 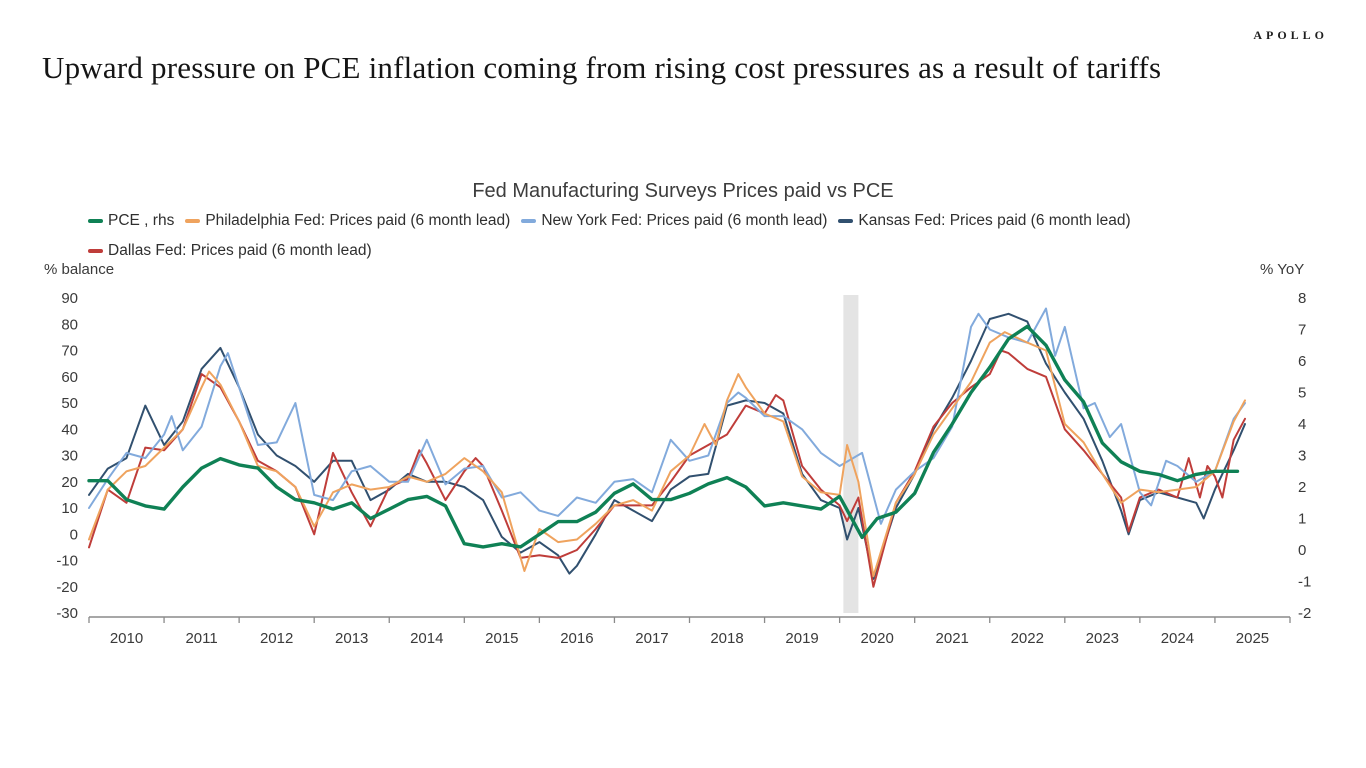 What do you see at coordinates (69, 403) in the screenshot?
I see `left-axis-tick-label: 50` at bounding box center [69, 403].